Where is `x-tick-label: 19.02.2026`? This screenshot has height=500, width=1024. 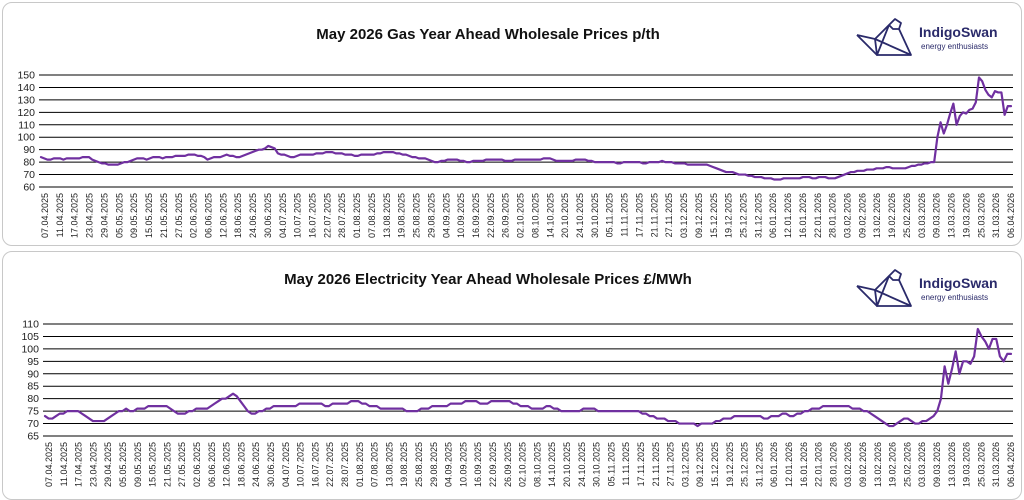 x-tick-label: 19.02.2026 is located at coordinates (893, 464).